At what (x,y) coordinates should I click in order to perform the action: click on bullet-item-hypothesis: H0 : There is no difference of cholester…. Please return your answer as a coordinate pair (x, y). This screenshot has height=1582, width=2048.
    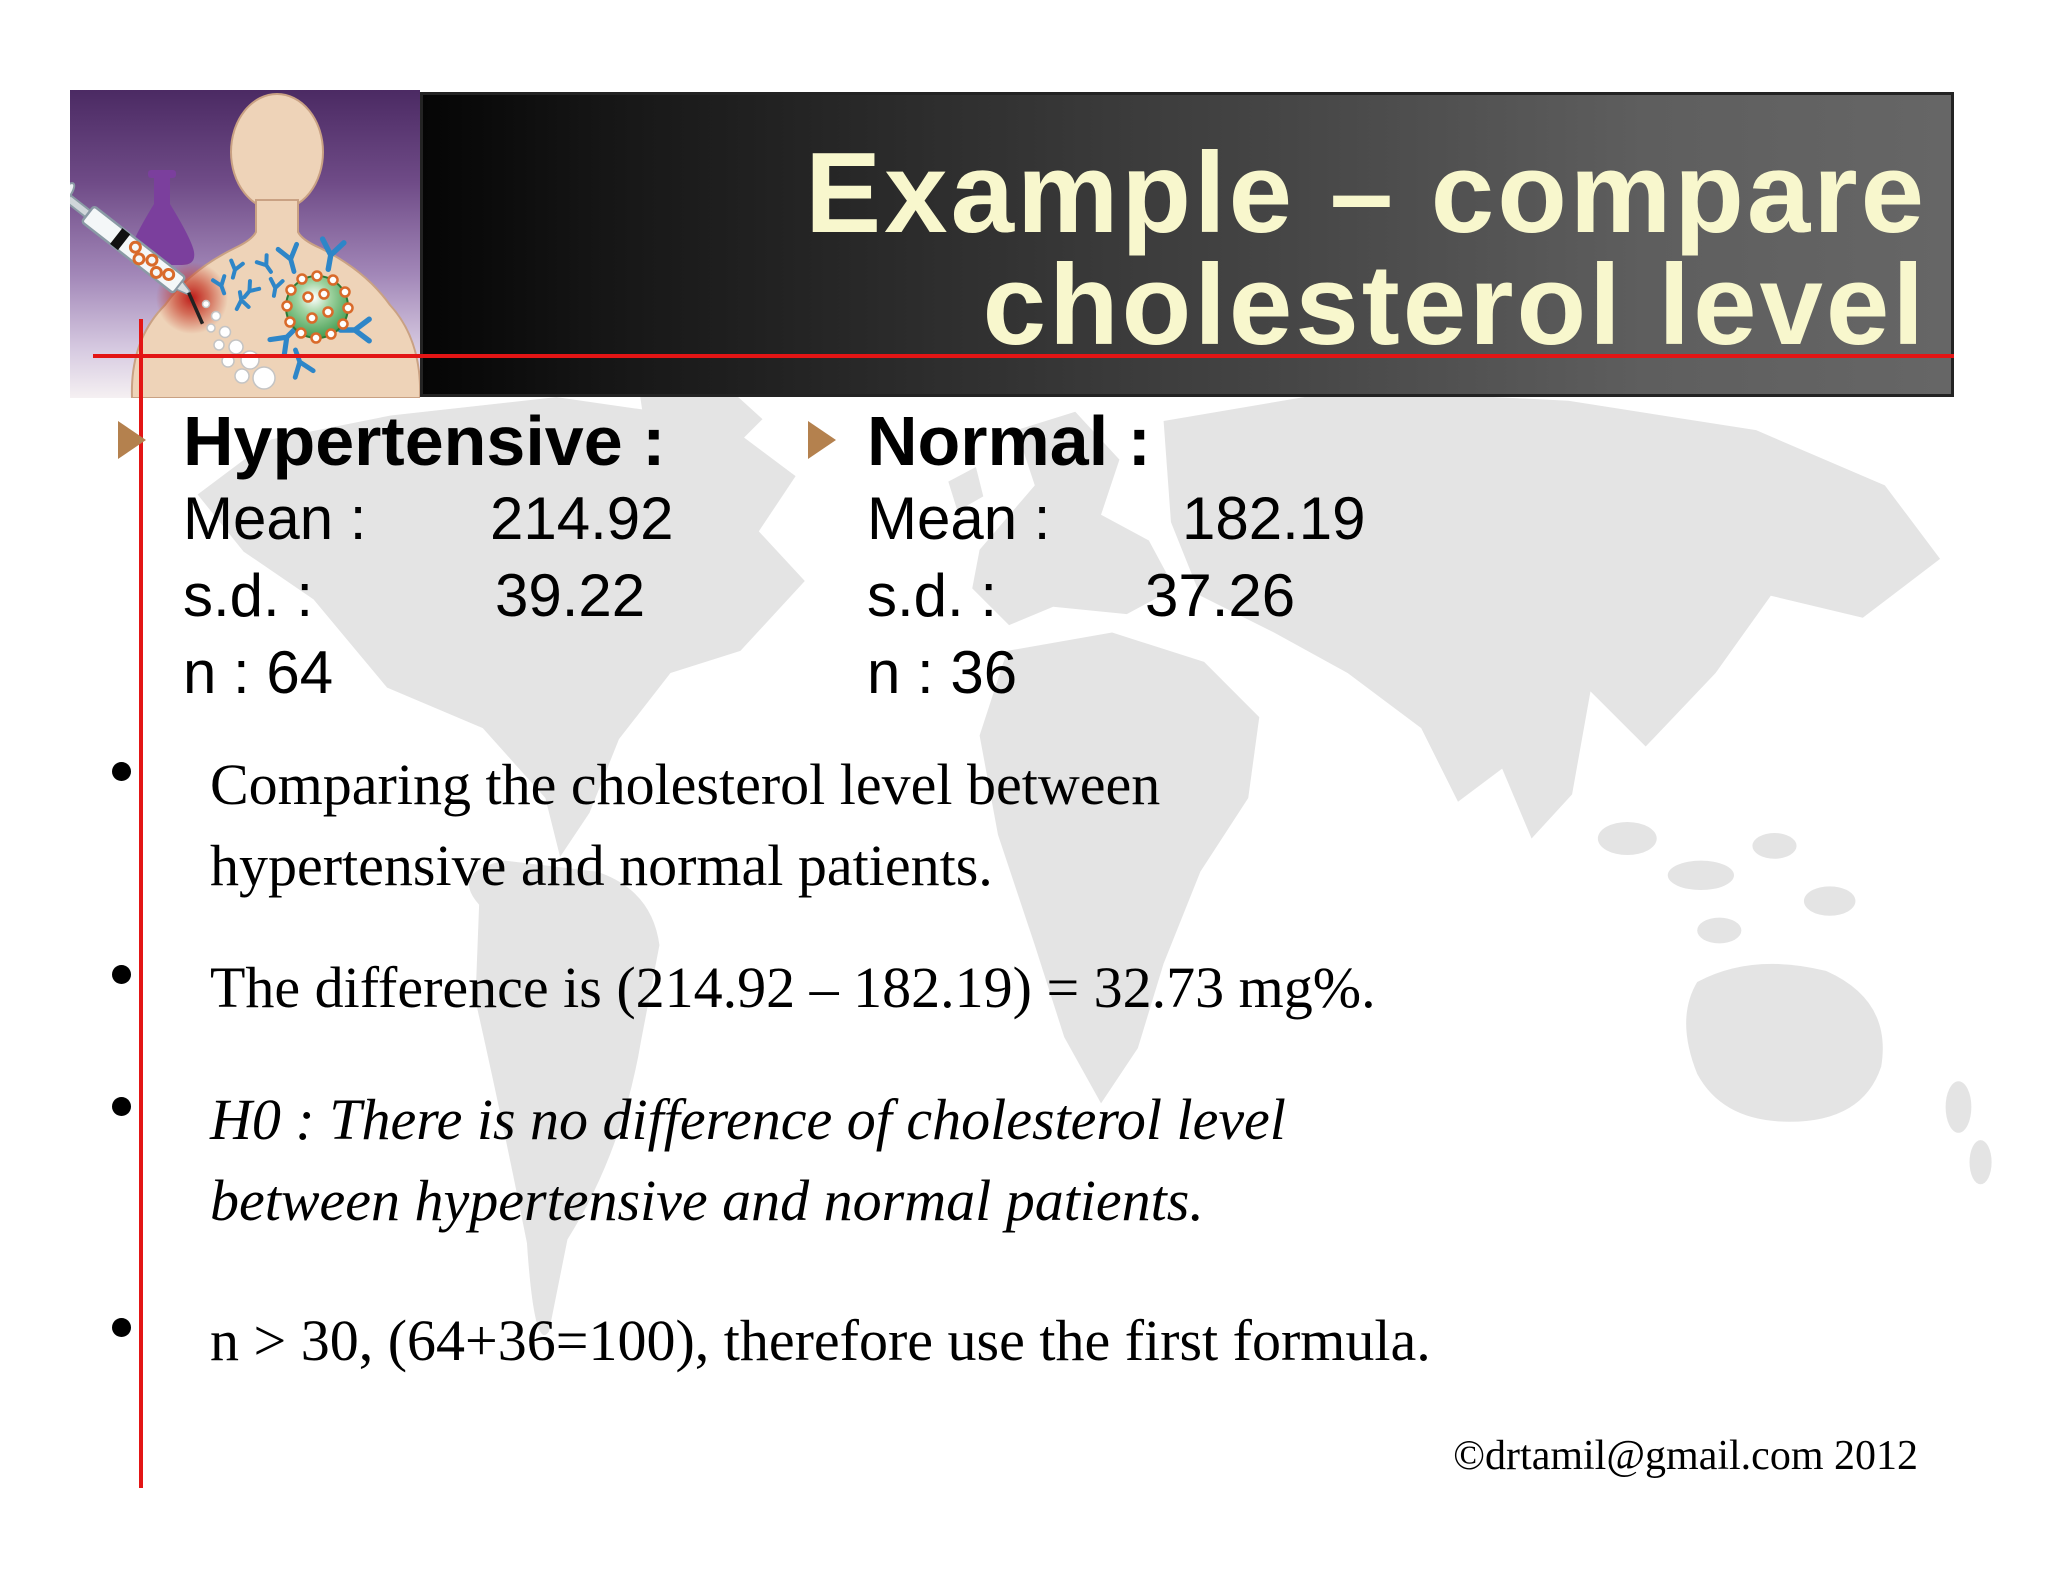
    Looking at the image, I should click on (748, 1160).